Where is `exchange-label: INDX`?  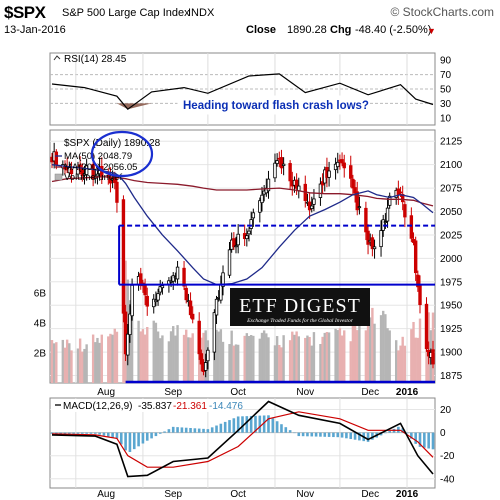
exchange-label: INDX is located at coordinates (201, 13).